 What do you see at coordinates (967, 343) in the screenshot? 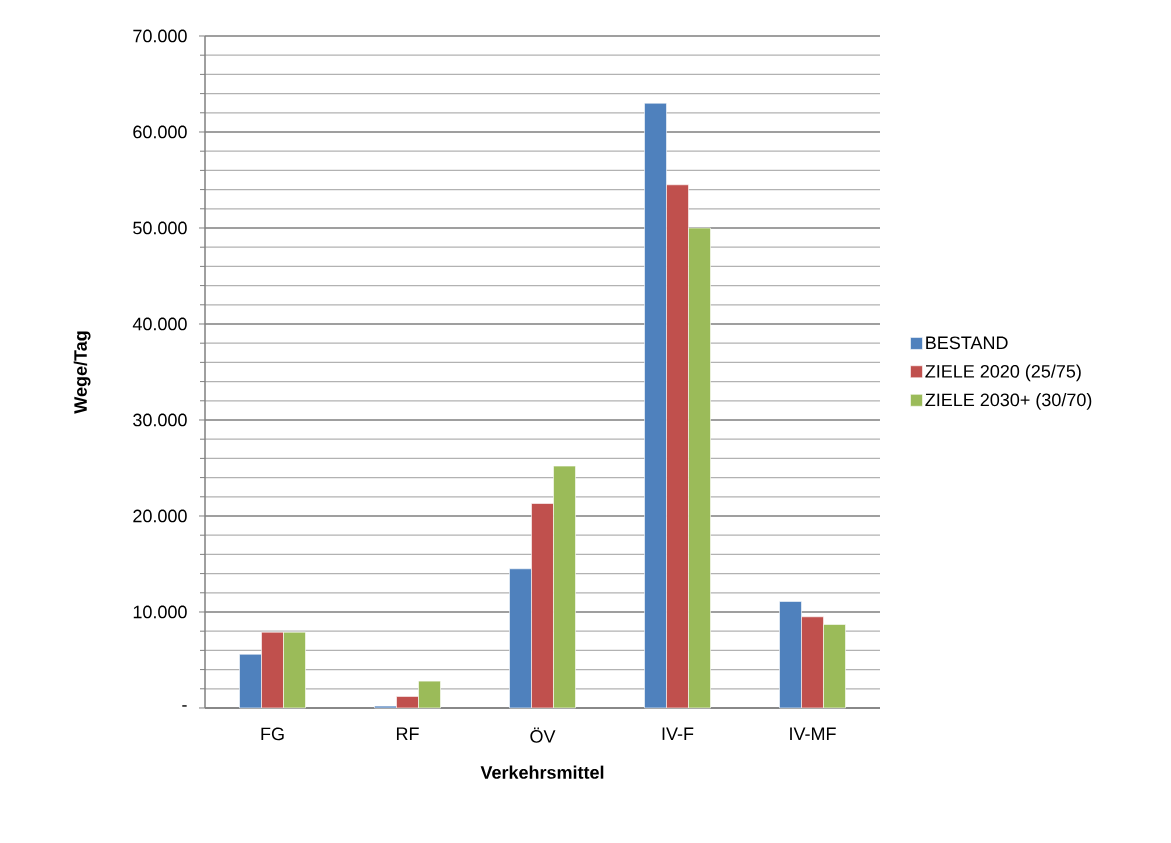
I see `legend-label: BESTAND` at bounding box center [967, 343].